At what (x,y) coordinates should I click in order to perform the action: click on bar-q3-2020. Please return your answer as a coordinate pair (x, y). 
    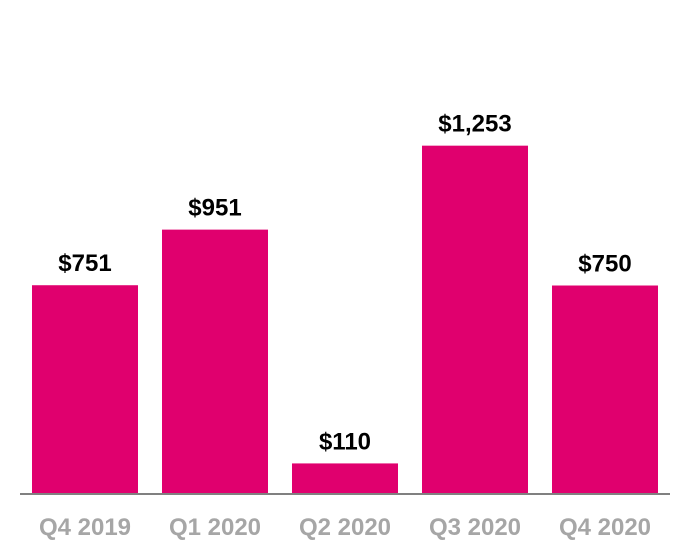
    Looking at the image, I should click on (475, 319).